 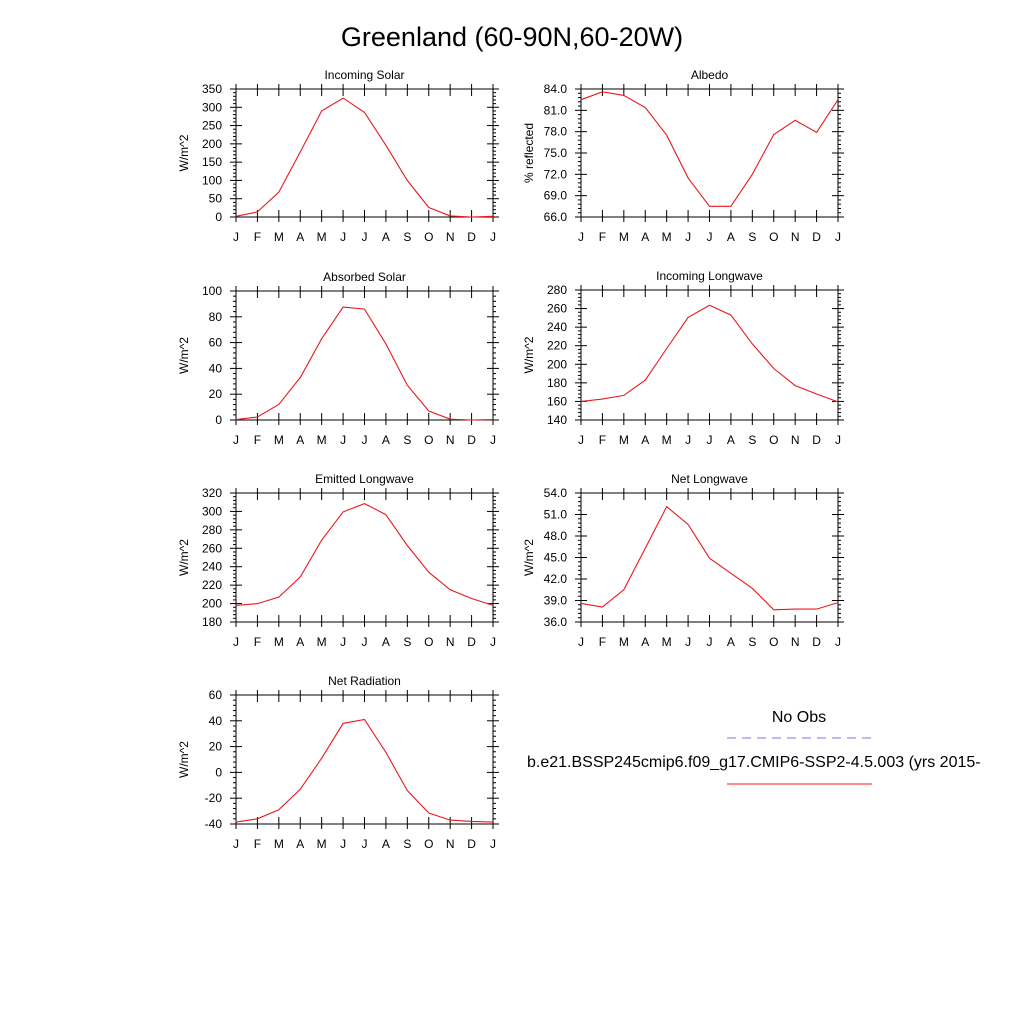 I want to click on y-tick-label: 140, so click(x=557, y=420).